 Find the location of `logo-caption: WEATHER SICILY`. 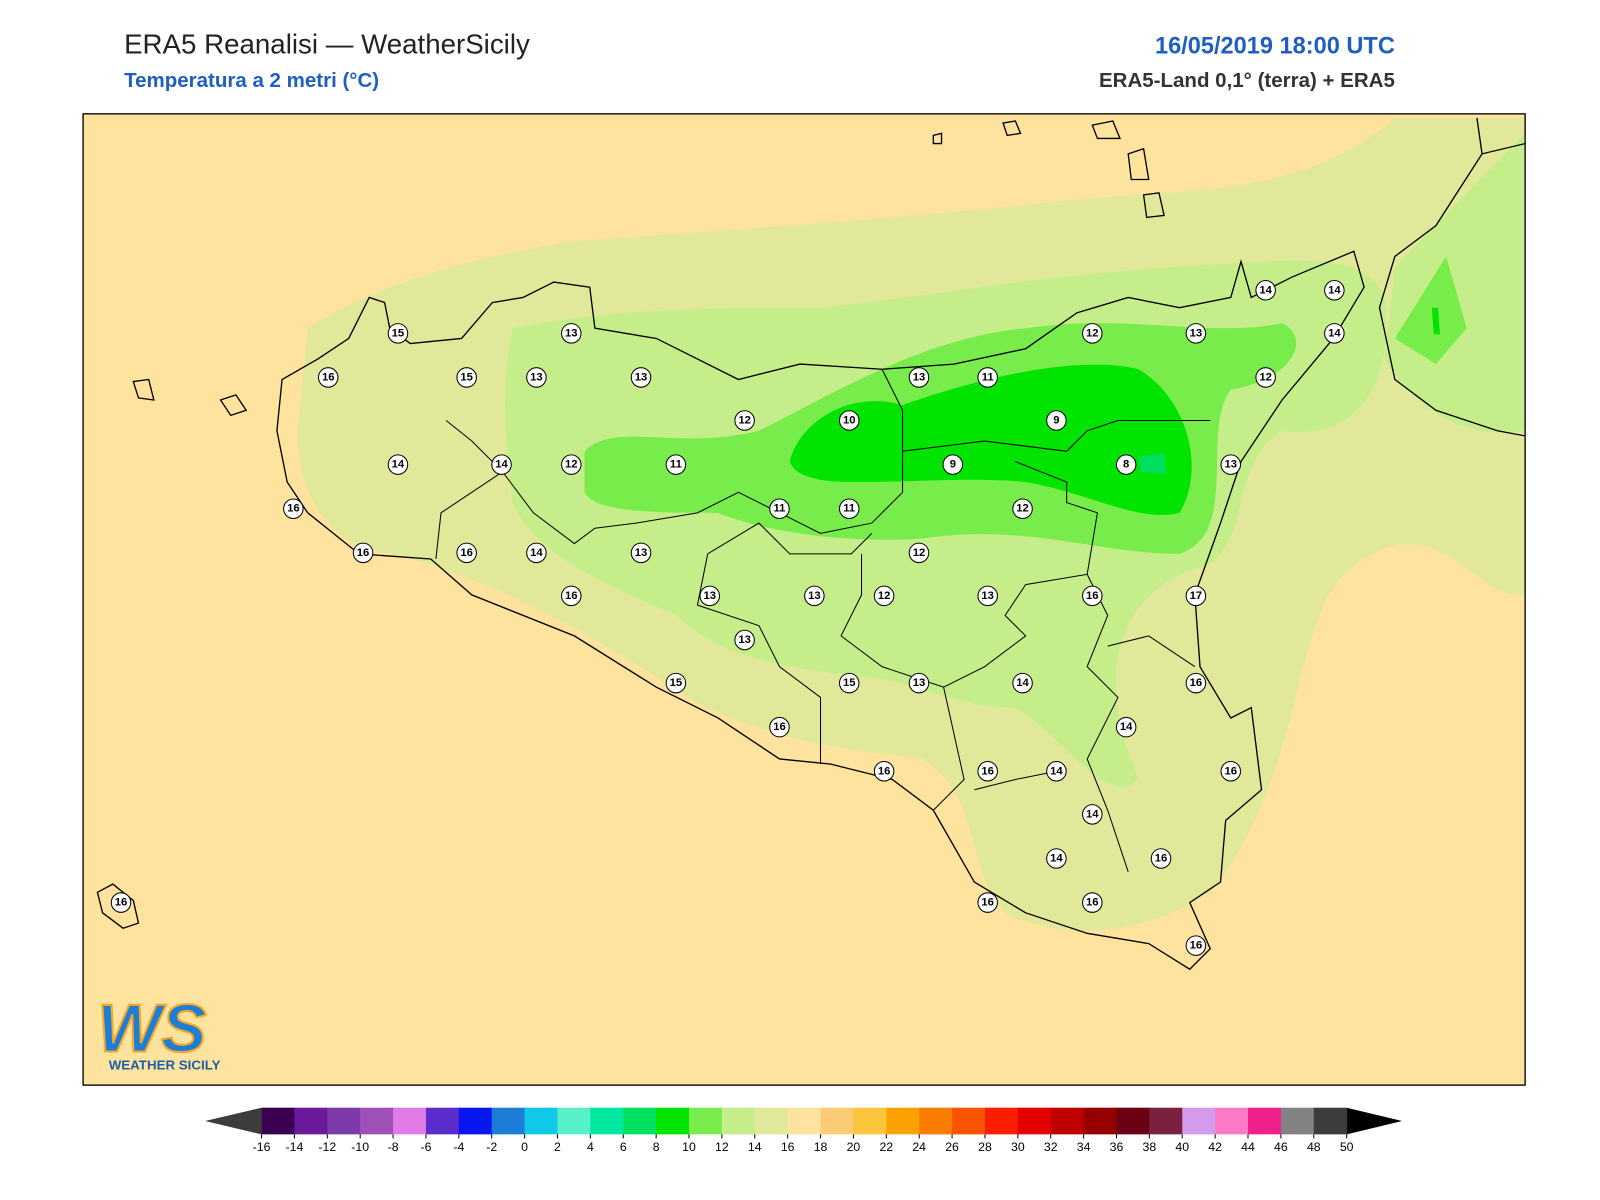

logo-caption: WEATHER SICILY is located at coordinates (165, 1065).